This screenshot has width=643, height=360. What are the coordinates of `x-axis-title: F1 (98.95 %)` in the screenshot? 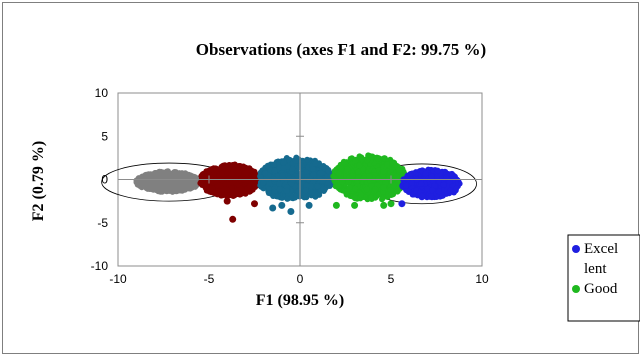 It's located at (300, 300).